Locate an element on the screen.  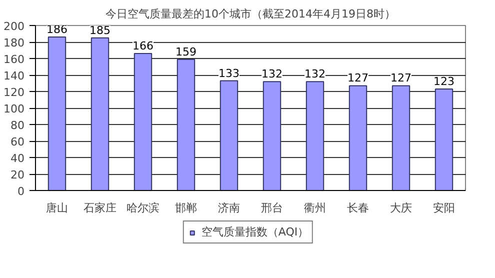
legend-label: 空气质量指数（AQI） is located at coordinates (255, 232).